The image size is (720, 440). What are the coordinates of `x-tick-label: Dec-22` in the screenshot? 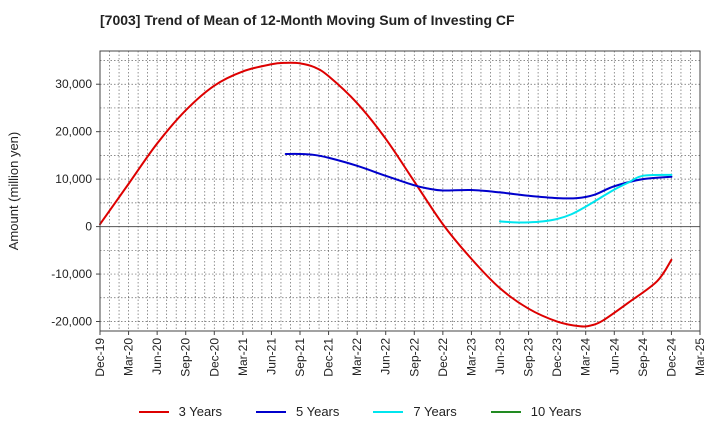 It's located at (443, 357).